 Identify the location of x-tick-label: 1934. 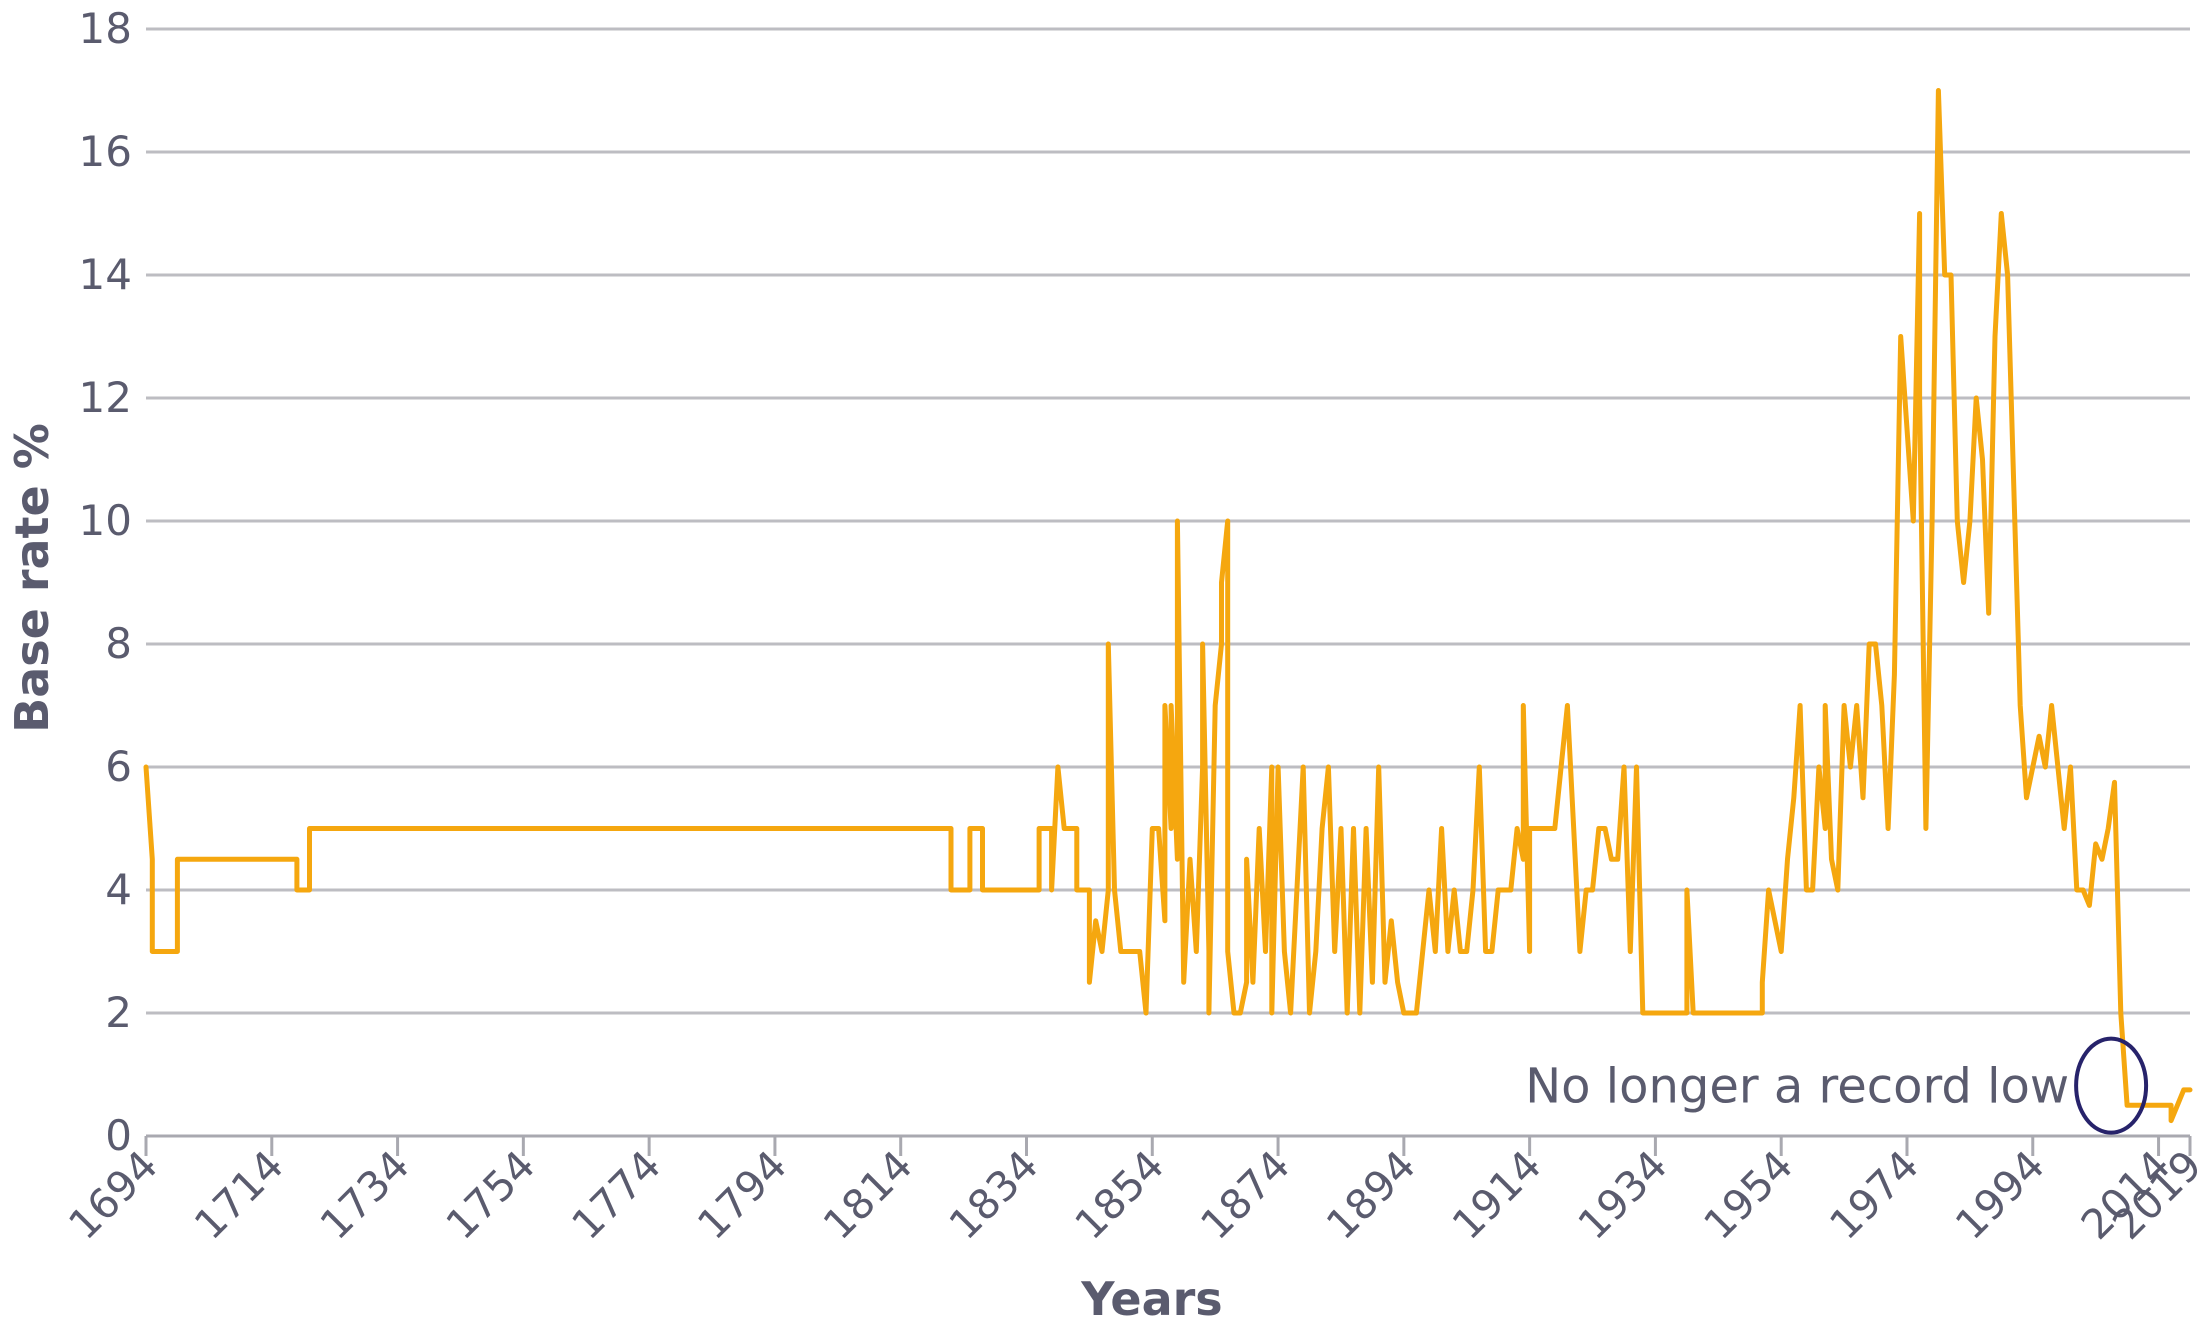
(1623, 1195).